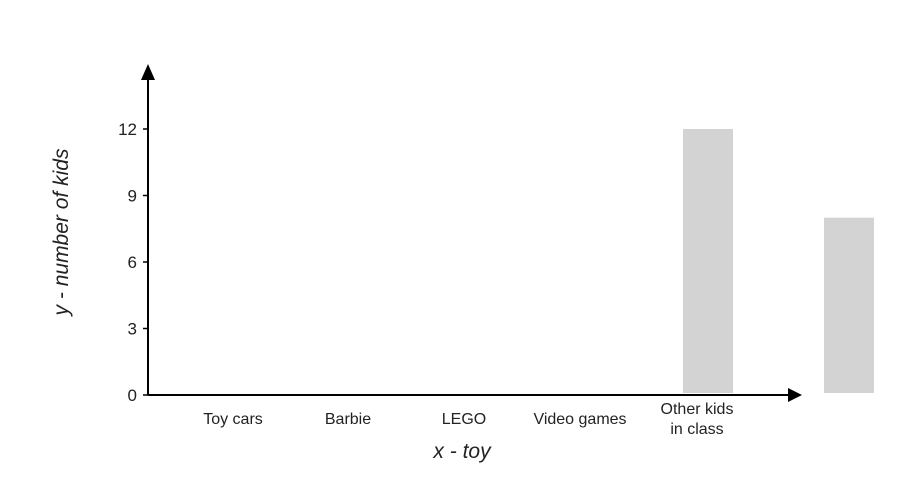  I want to click on bar-extra, so click(849, 305).